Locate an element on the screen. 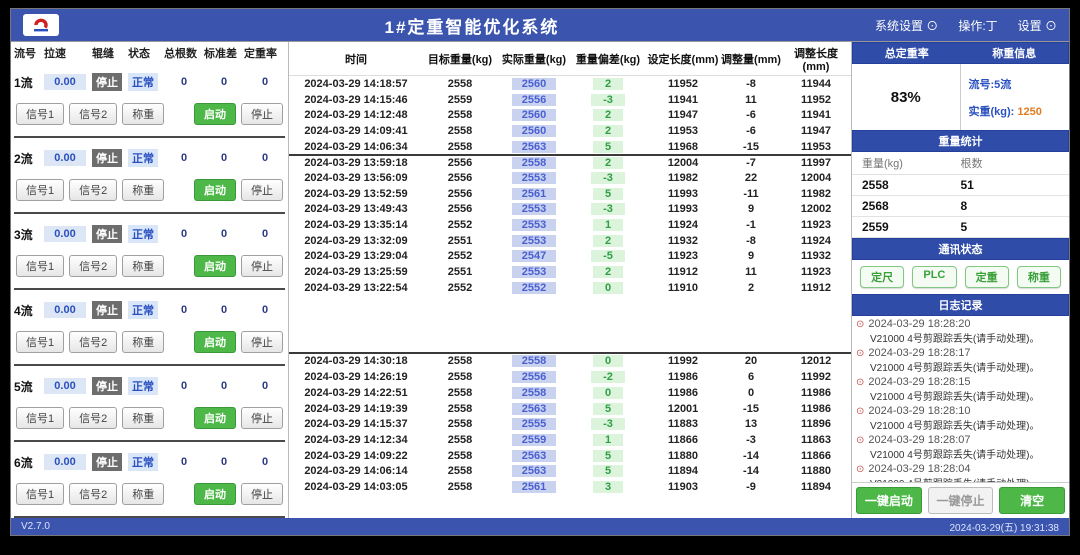  actual-weight-value: 2560 is located at coordinates (534, 83).